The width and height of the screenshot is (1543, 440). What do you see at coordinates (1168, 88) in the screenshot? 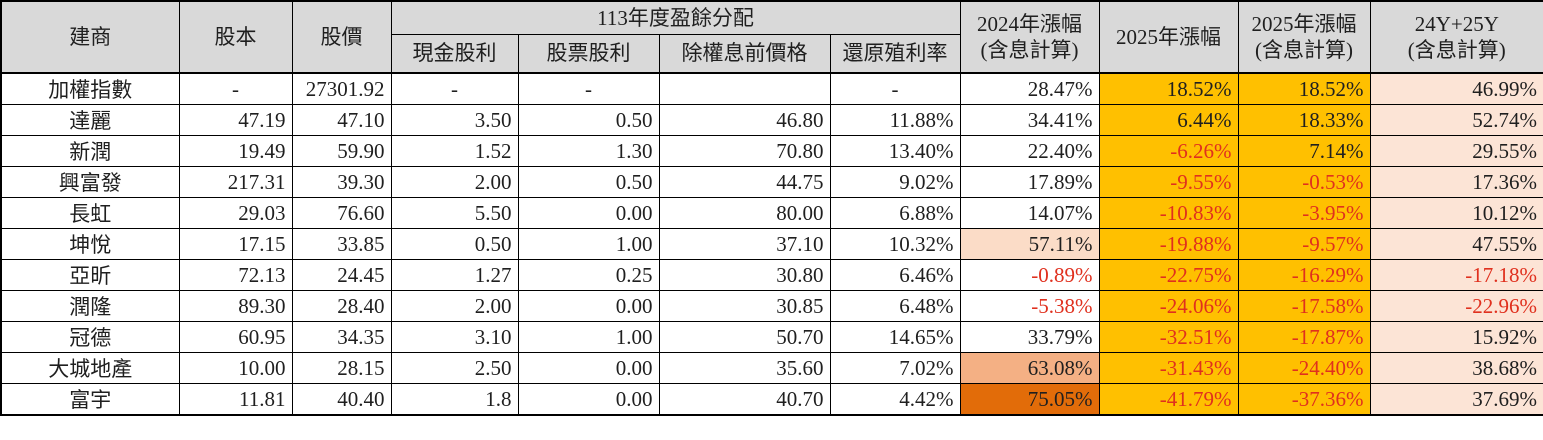
I see `gain-2025-cell: 18.52%` at bounding box center [1168, 88].